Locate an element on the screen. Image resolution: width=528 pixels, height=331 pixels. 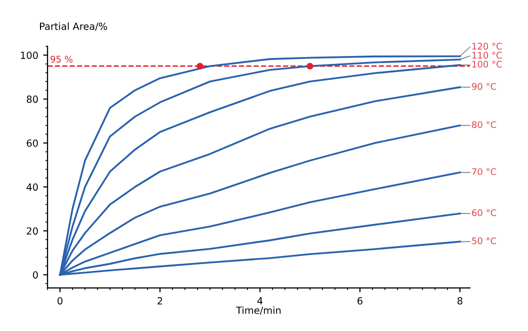
series-label: 110 °C is located at coordinates (487, 55).